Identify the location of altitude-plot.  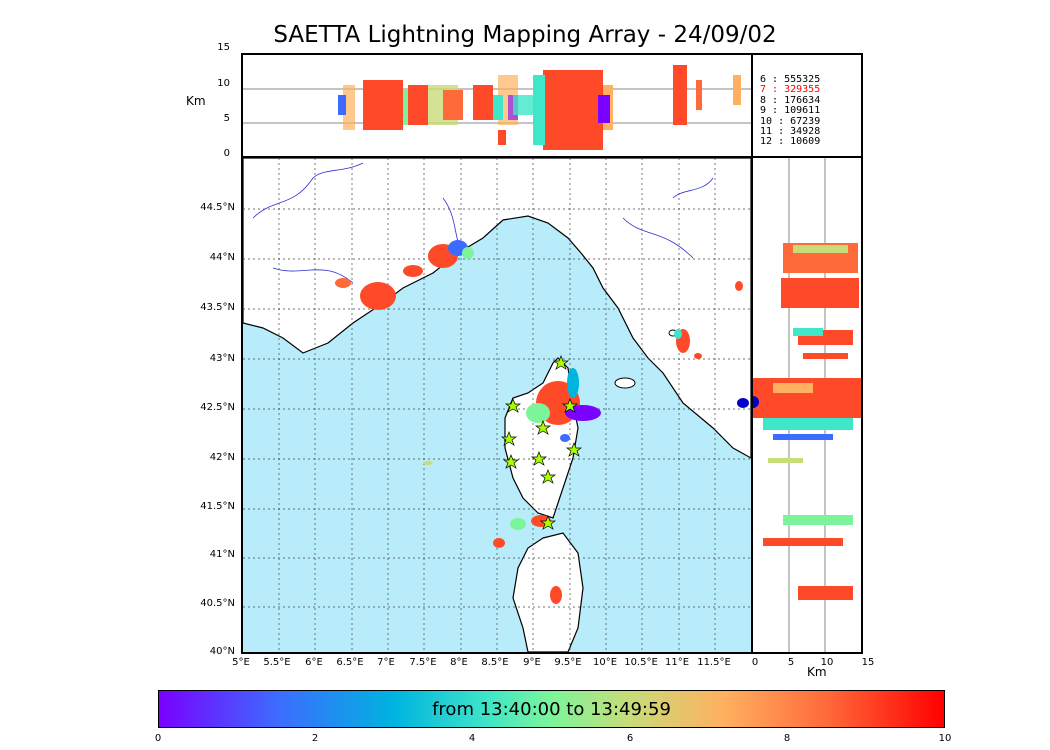
(497, 107).